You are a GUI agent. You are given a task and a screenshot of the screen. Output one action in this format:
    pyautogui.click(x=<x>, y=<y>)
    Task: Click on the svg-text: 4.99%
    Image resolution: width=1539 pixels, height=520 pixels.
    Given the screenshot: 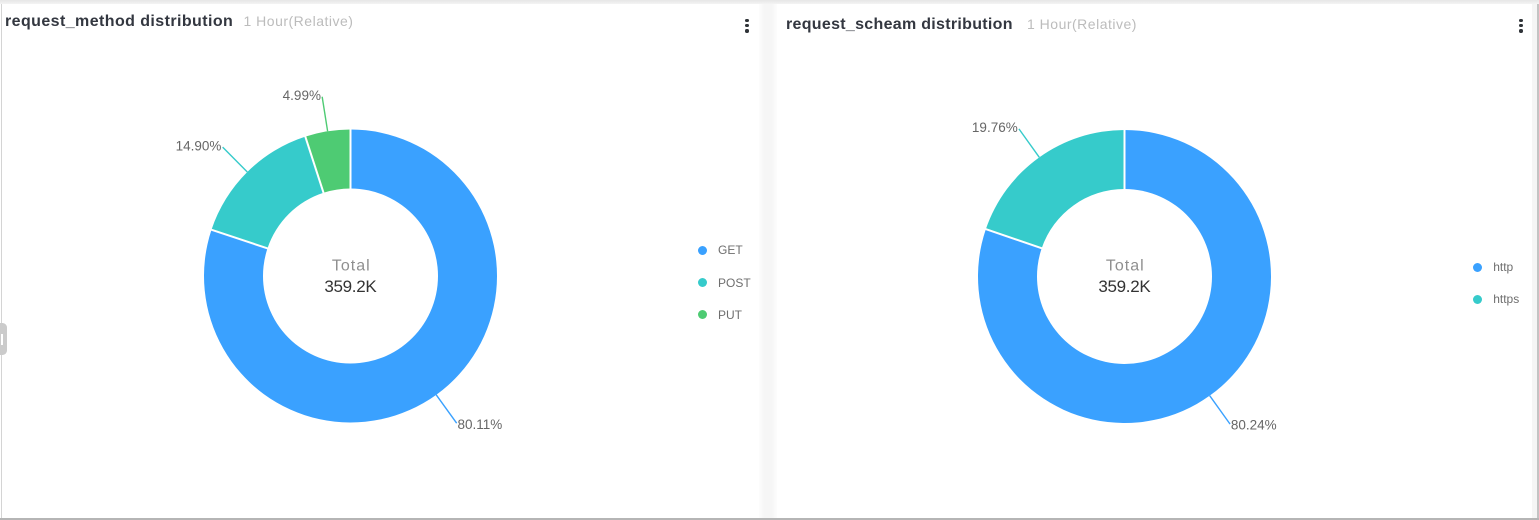 What is the action you would take?
    pyautogui.click(x=302, y=95)
    